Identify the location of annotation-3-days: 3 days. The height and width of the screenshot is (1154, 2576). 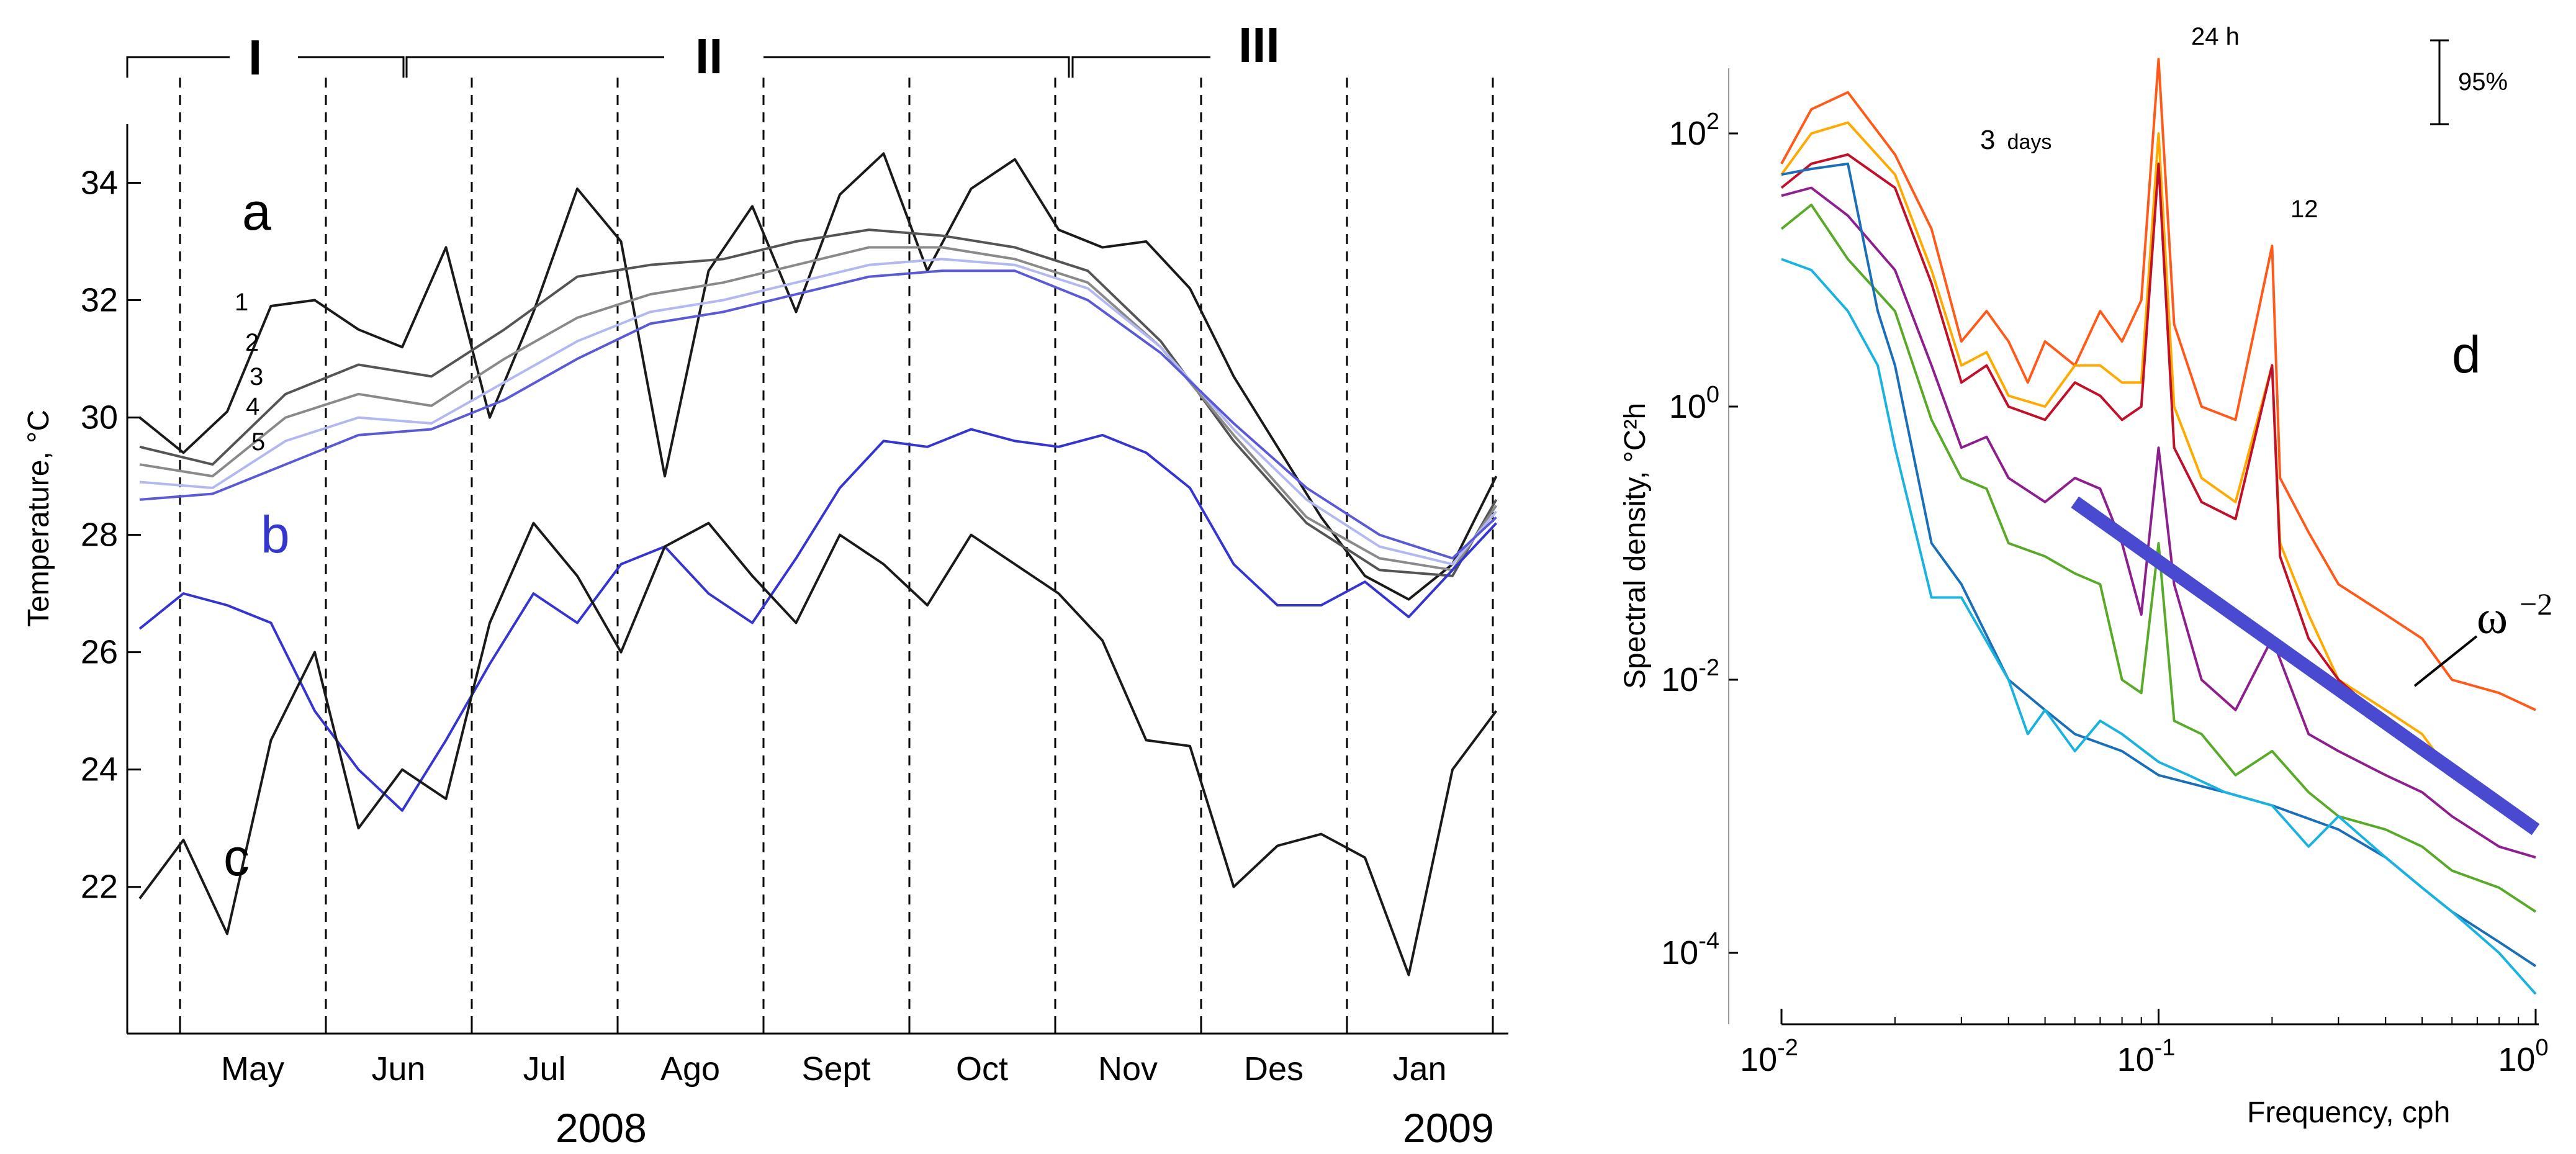
(2015, 140).